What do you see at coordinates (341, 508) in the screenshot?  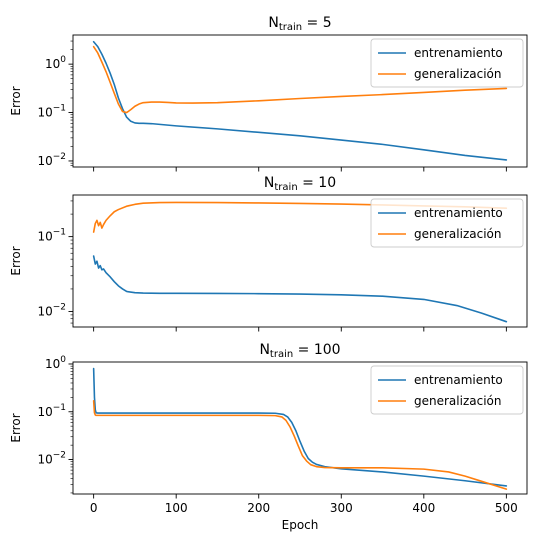 I see `x-tick-label: 300` at bounding box center [341, 508].